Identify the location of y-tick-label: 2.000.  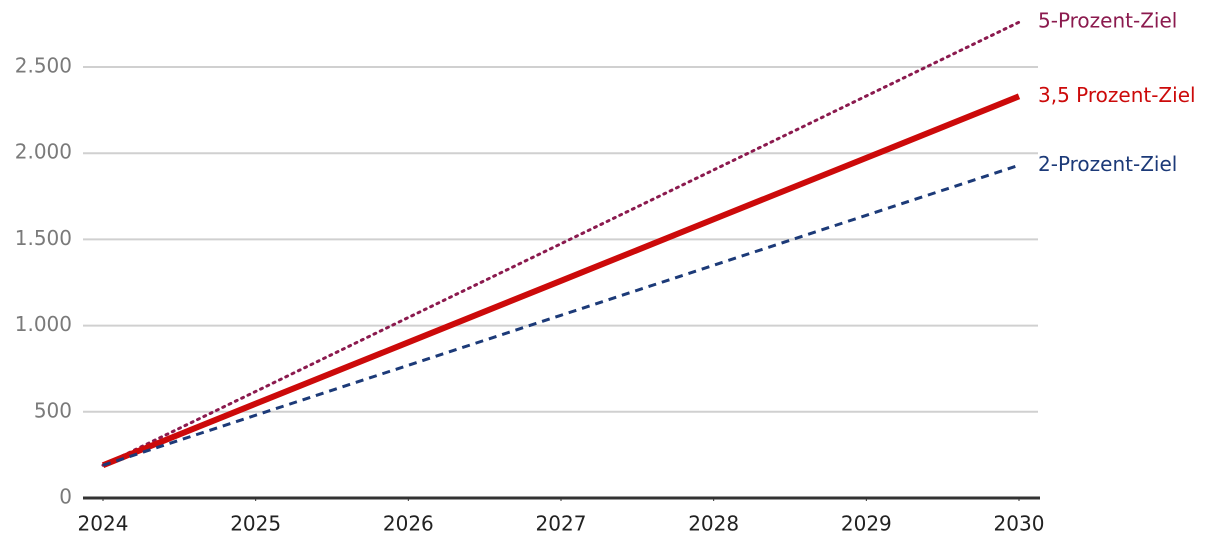
(43, 152).